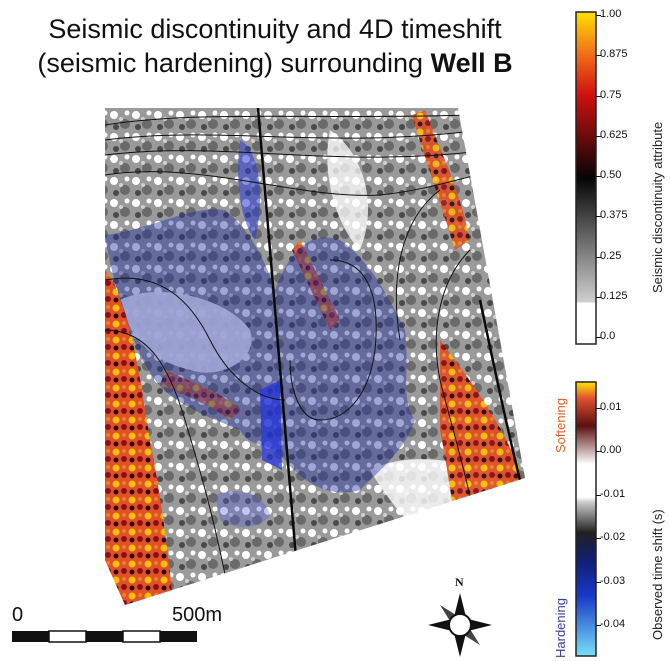  Describe the element at coordinates (459, 582) in the screenshot. I see `compass-north-label: N` at that location.